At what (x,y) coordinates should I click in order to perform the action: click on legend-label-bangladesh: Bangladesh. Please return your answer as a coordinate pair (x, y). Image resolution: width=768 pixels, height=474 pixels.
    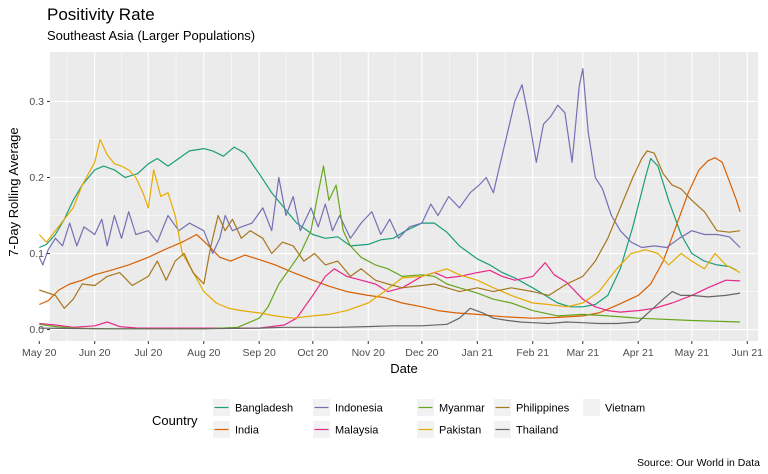
    Looking at the image, I should click on (264, 409).